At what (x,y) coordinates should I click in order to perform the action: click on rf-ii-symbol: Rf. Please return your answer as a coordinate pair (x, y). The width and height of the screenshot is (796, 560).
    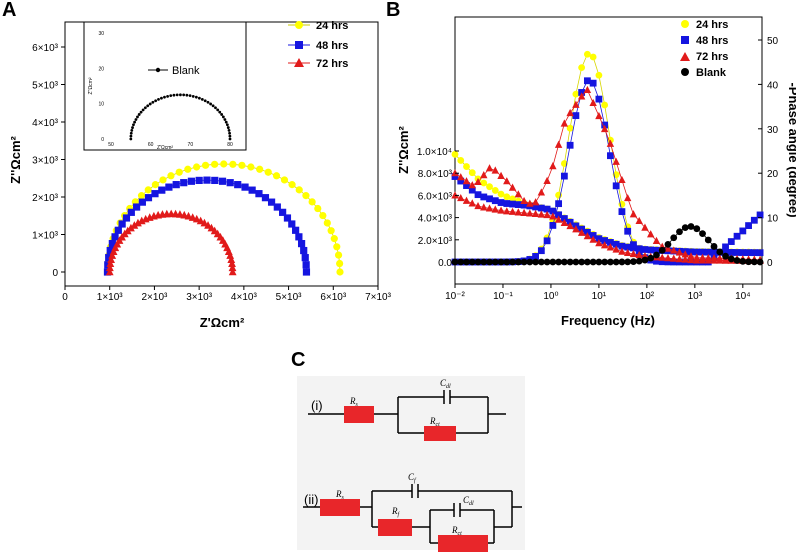
    Looking at the image, I should click on (396, 512).